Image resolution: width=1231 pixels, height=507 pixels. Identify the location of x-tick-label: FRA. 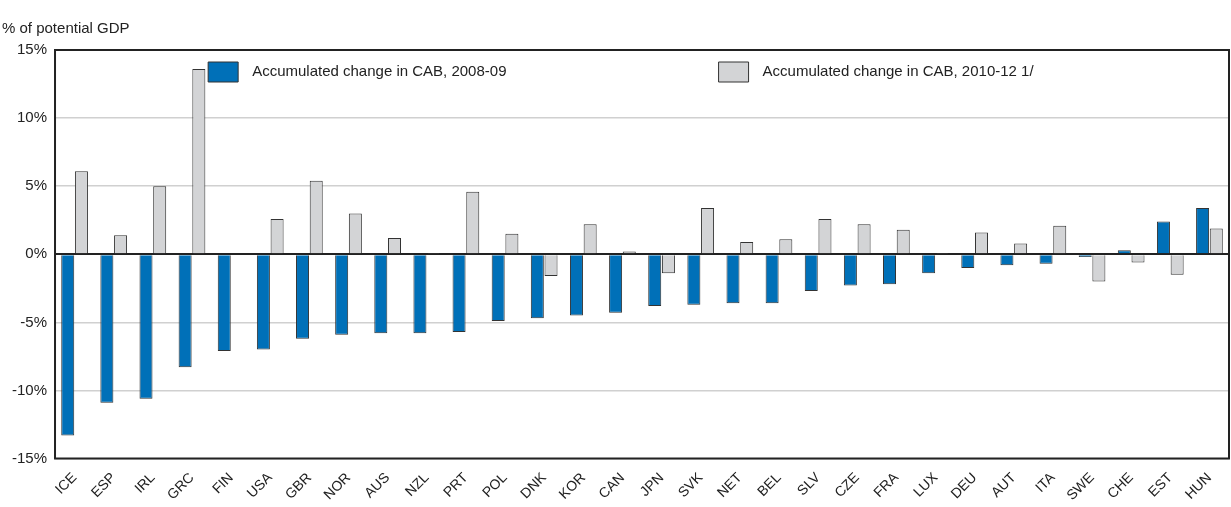
(886, 484).